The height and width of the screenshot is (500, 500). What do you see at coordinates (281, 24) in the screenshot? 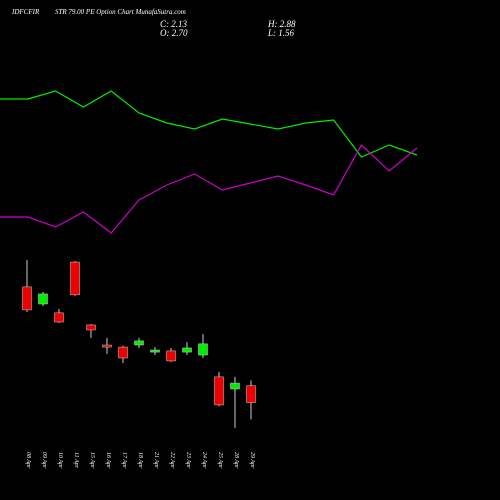
I see `high-label: H: 2.88` at bounding box center [281, 24].